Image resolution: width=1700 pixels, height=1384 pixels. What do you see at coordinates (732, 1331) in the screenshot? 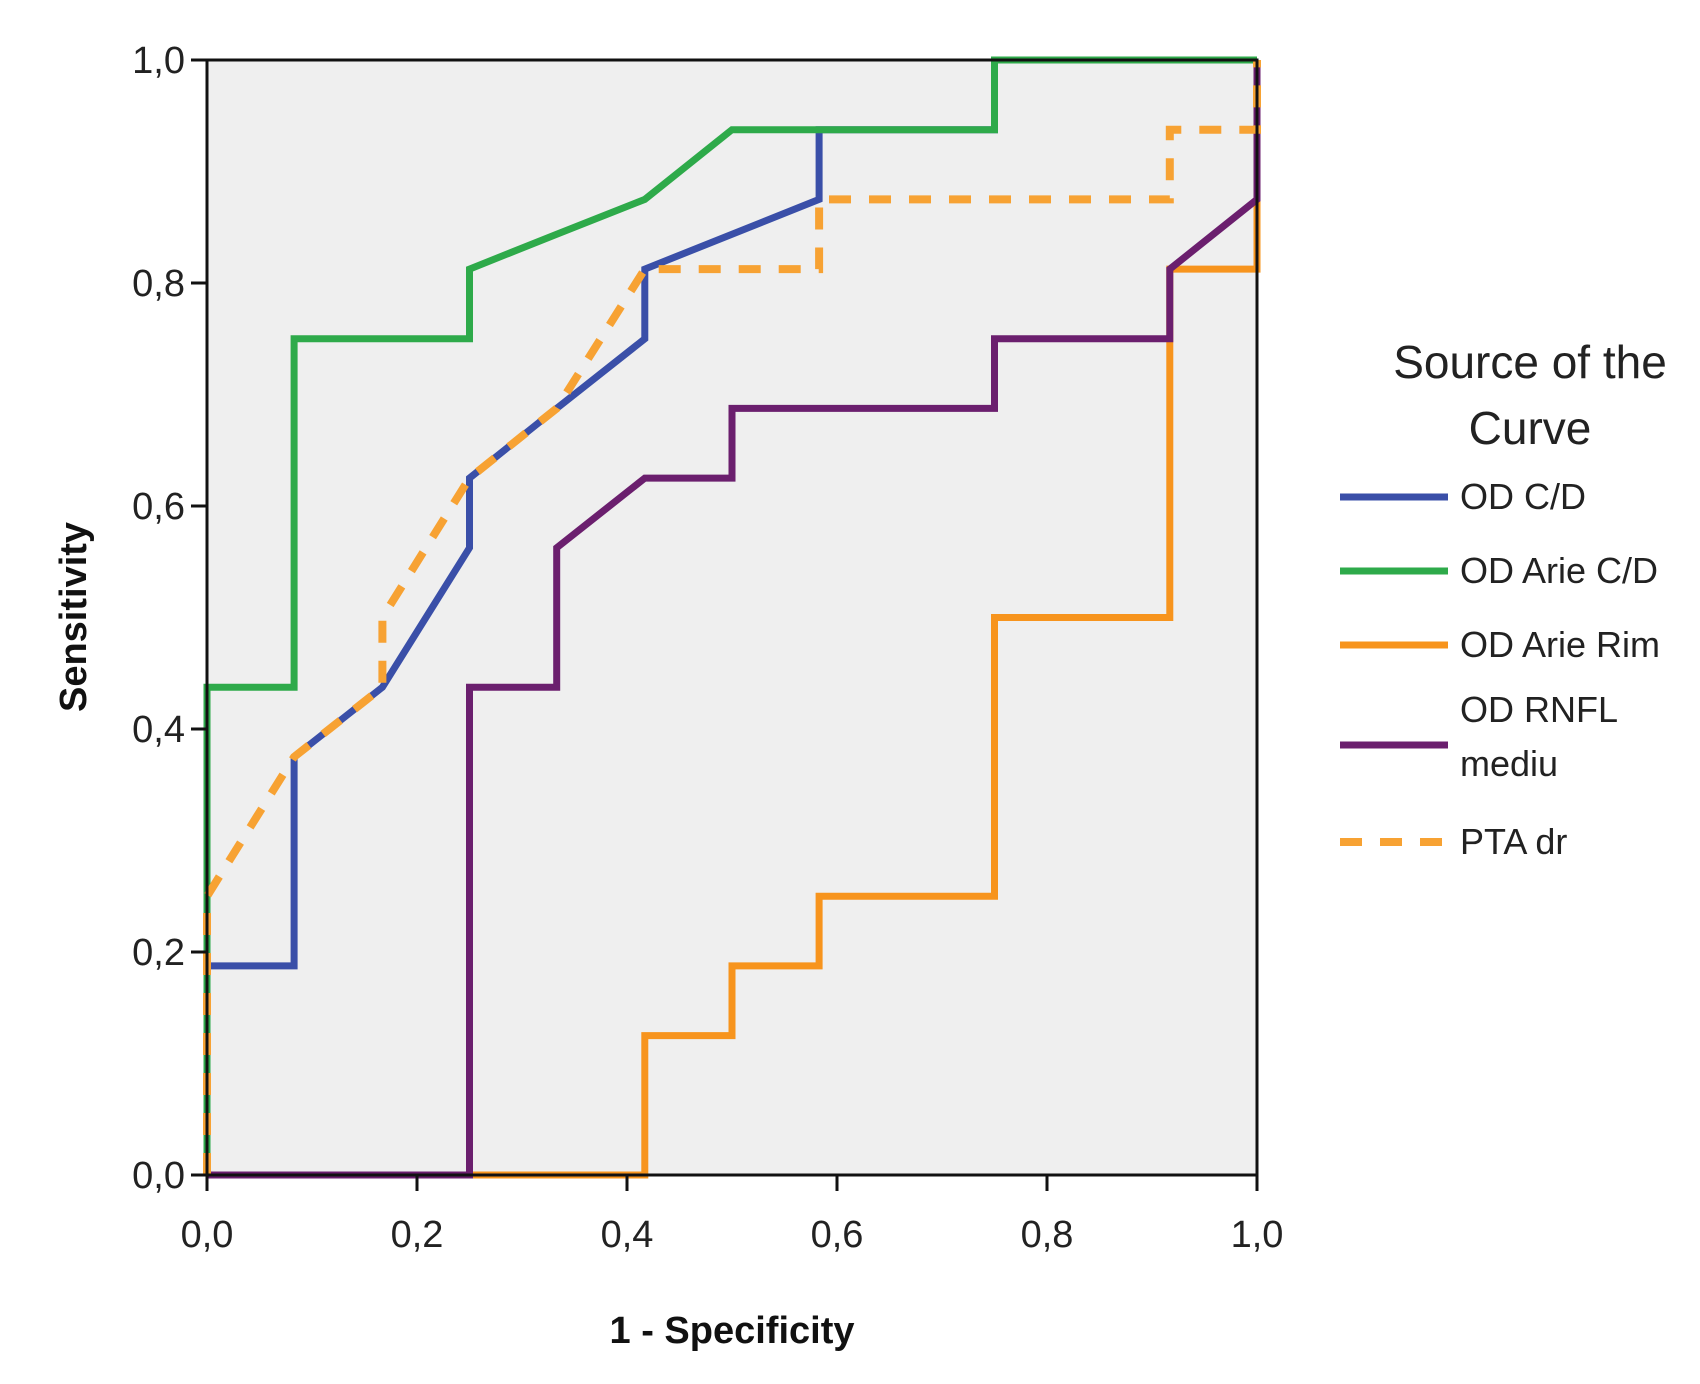
I see `x-axis-title: 1 - Specificity` at bounding box center [732, 1331].